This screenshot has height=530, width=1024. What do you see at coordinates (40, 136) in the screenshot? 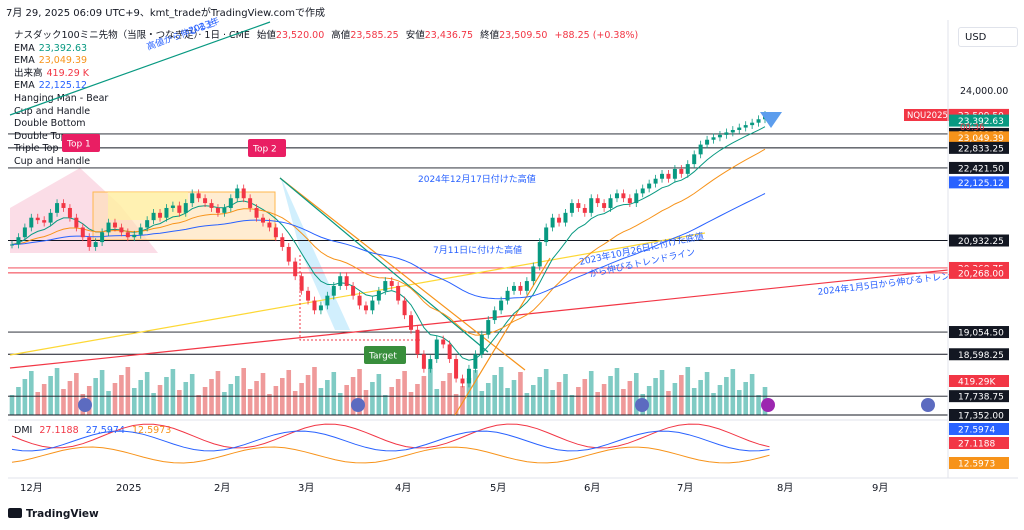
I see `pattern-row: Double Top` at bounding box center [40, 136].